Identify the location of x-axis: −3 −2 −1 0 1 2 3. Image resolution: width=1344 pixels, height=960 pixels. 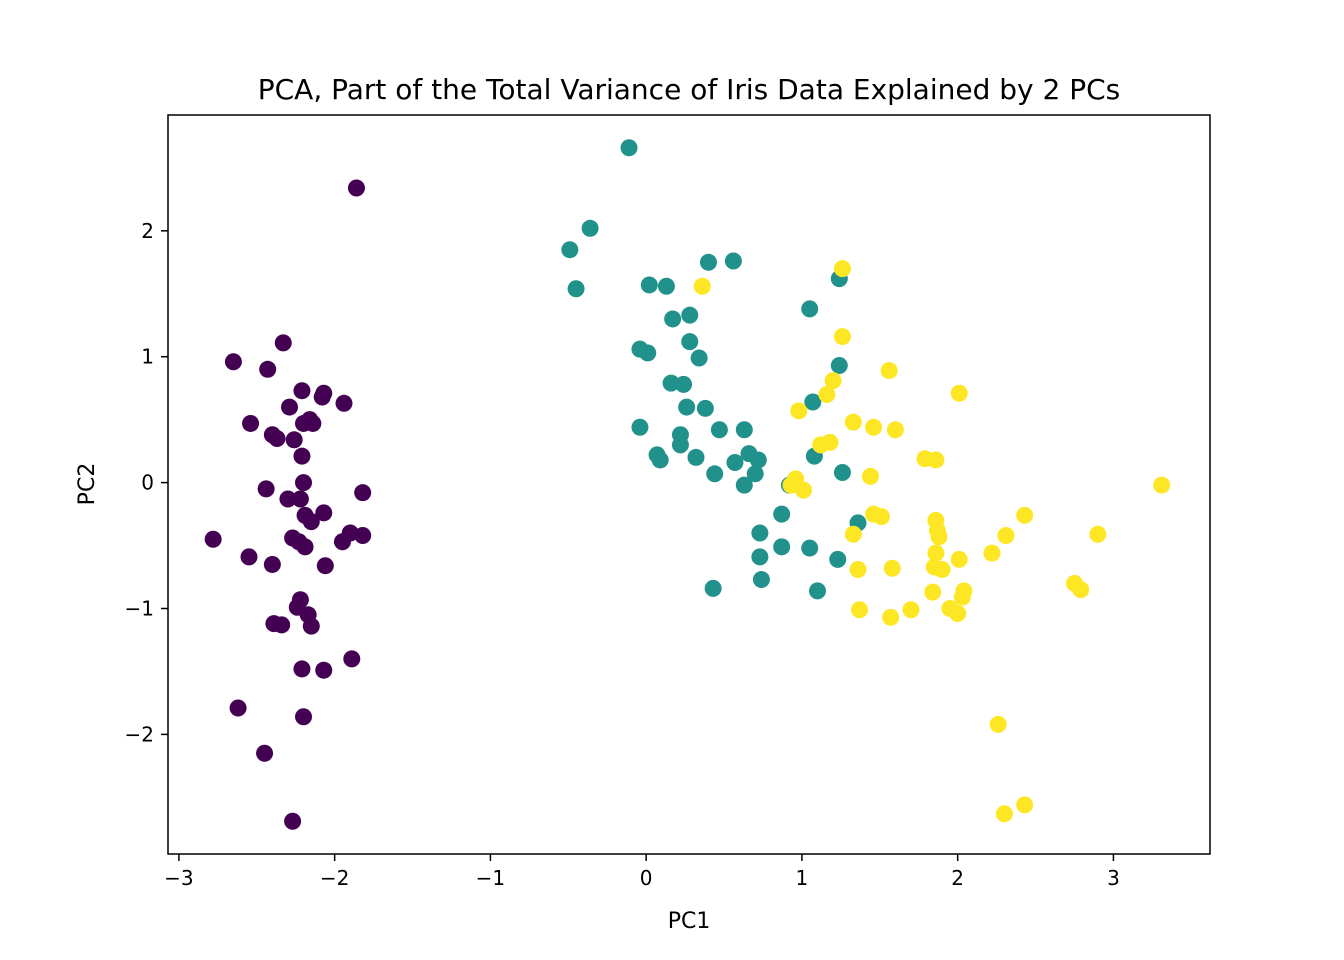
(642, 872).